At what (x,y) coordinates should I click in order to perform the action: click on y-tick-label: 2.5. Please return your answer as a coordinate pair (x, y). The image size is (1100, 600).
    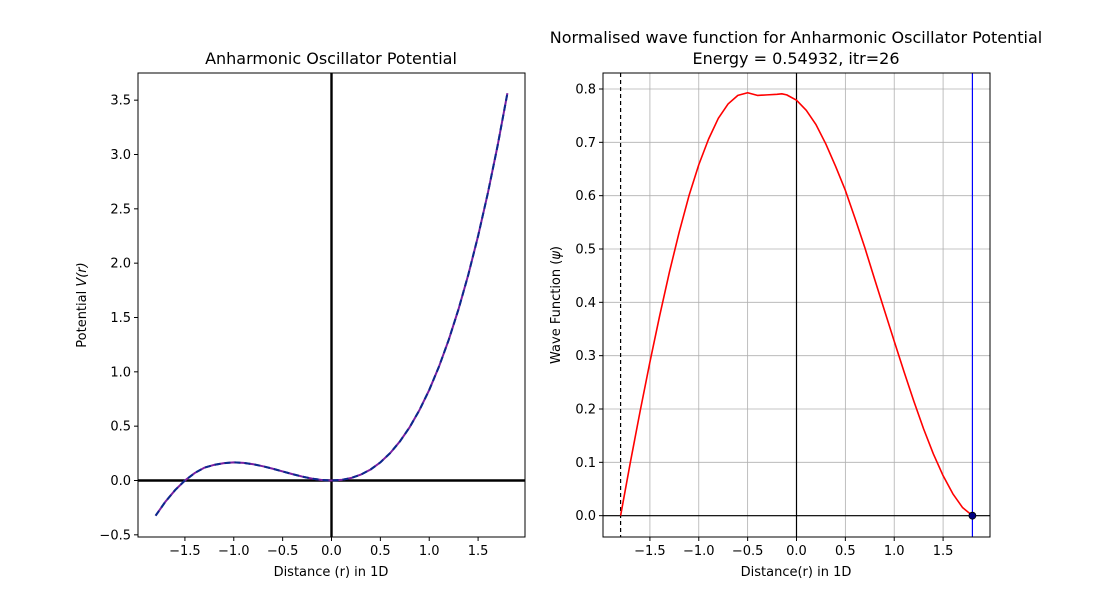
    Looking at the image, I should click on (120, 209).